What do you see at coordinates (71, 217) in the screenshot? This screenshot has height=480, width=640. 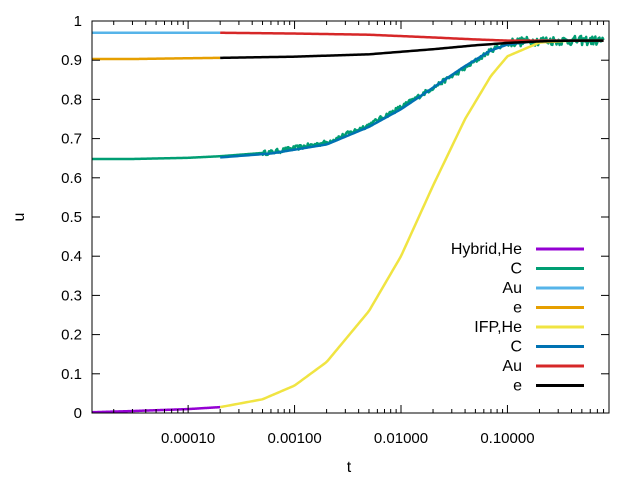 I see `y-tick-label: 0.5` at bounding box center [71, 217].